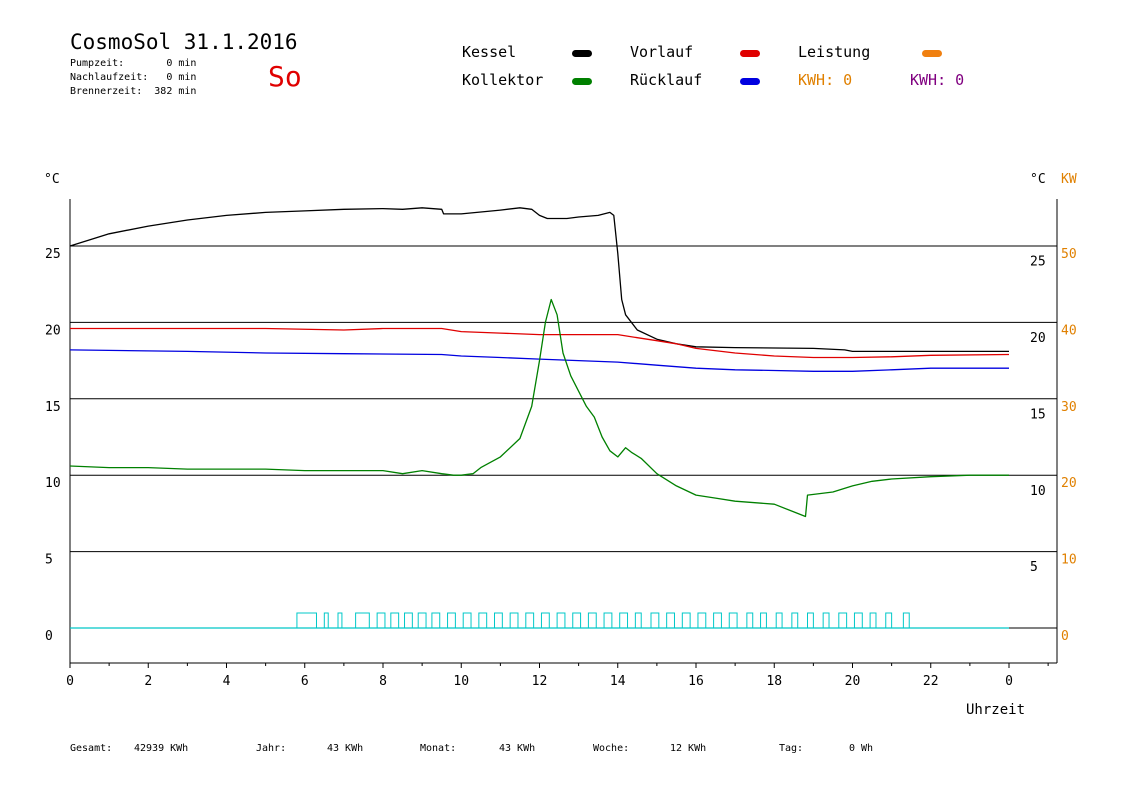  What do you see at coordinates (618, 681) in the screenshot?
I see `x-tick-label: 14` at bounding box center [618, 681].